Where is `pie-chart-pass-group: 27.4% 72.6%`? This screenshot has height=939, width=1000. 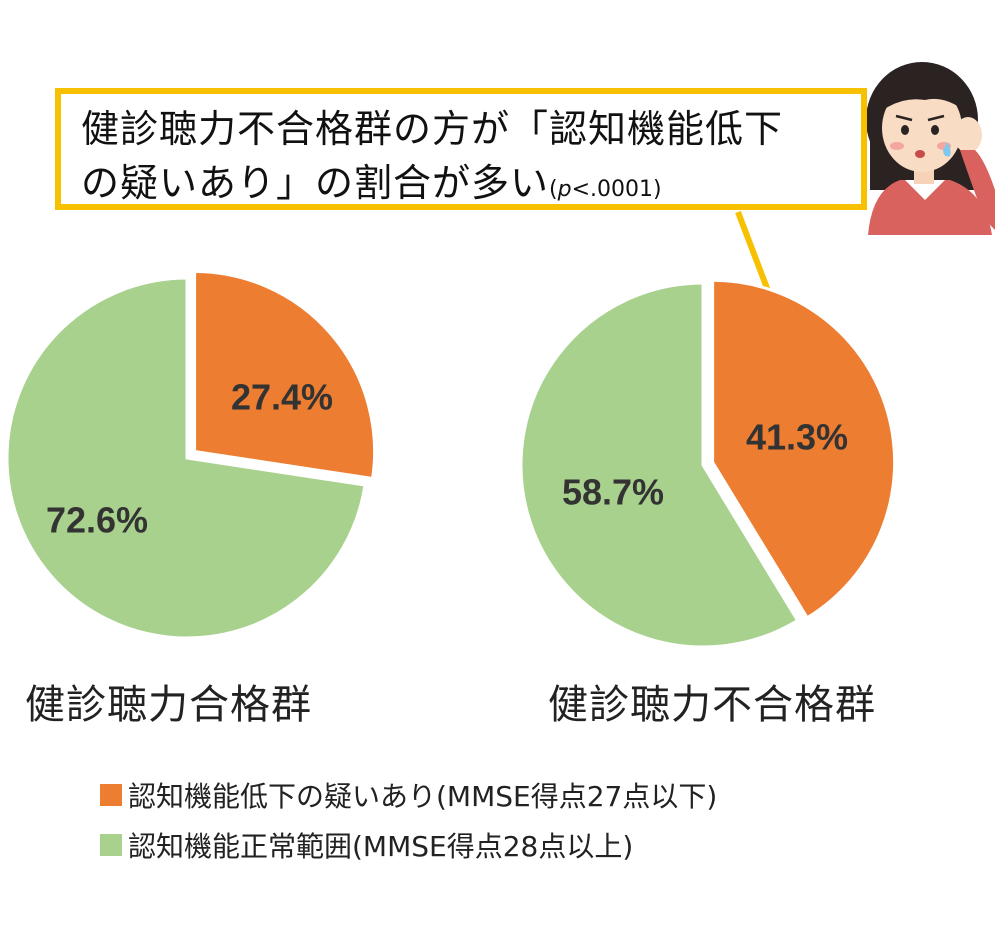
pie-chart-pass-group: 27.4% 72.6% is located at coordinates (191, 454).